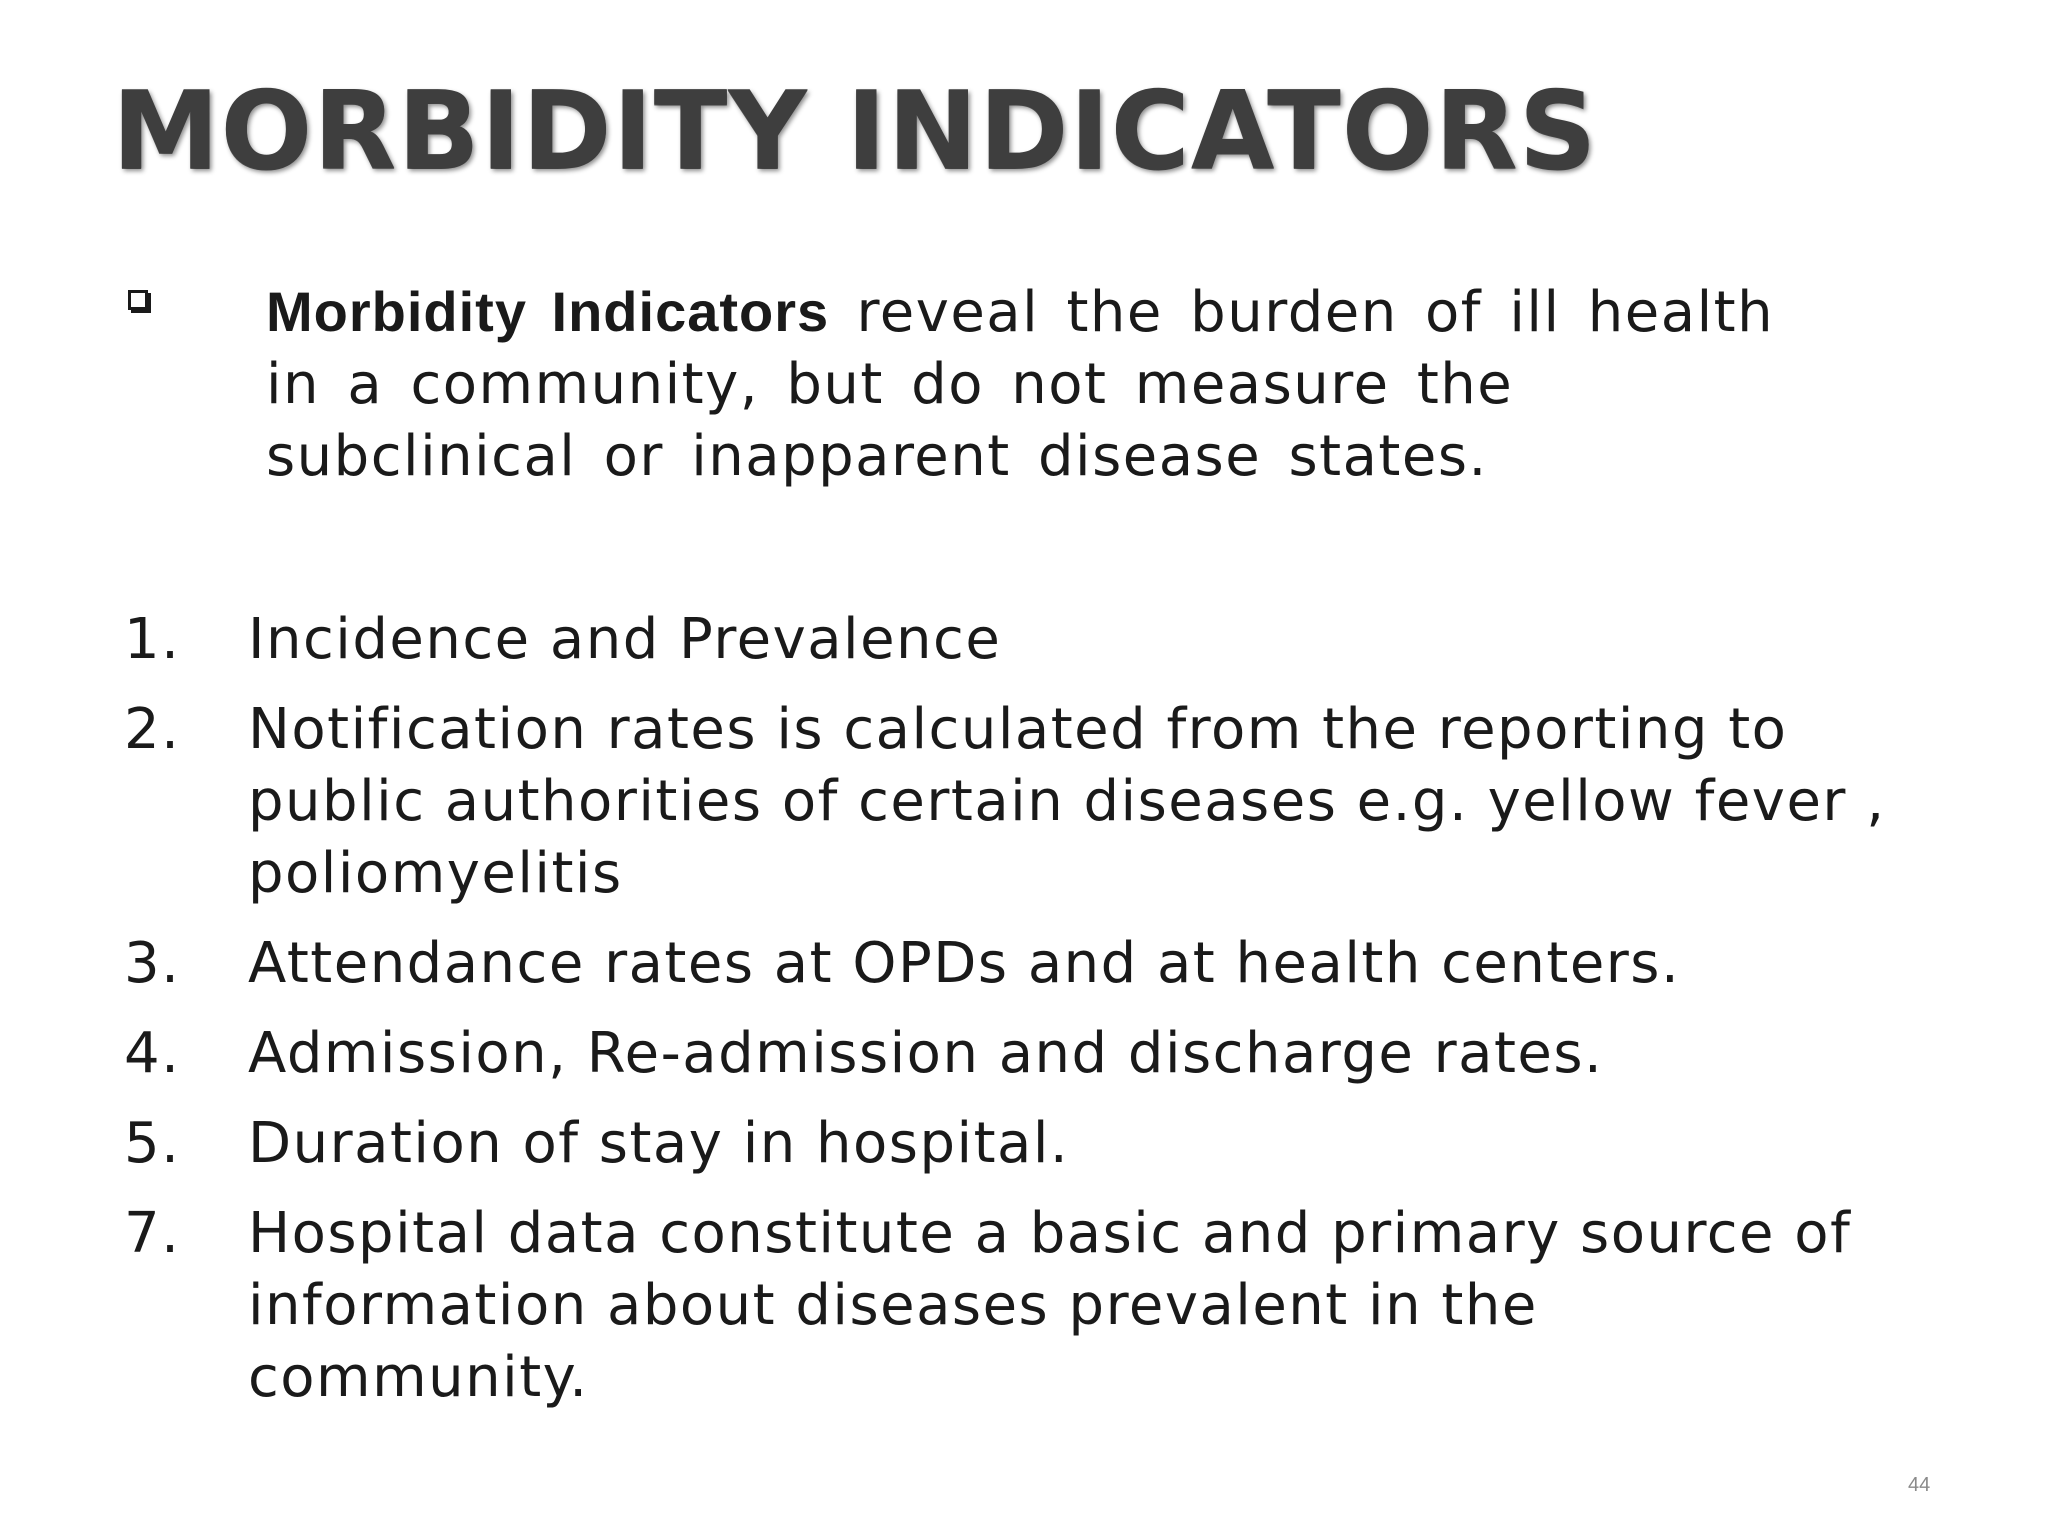  What do you see at coordinates (855, 131) in the screenshot?
I see `slide-title: MORBIDITY INDICATORS` at bounding box center [855, 131].